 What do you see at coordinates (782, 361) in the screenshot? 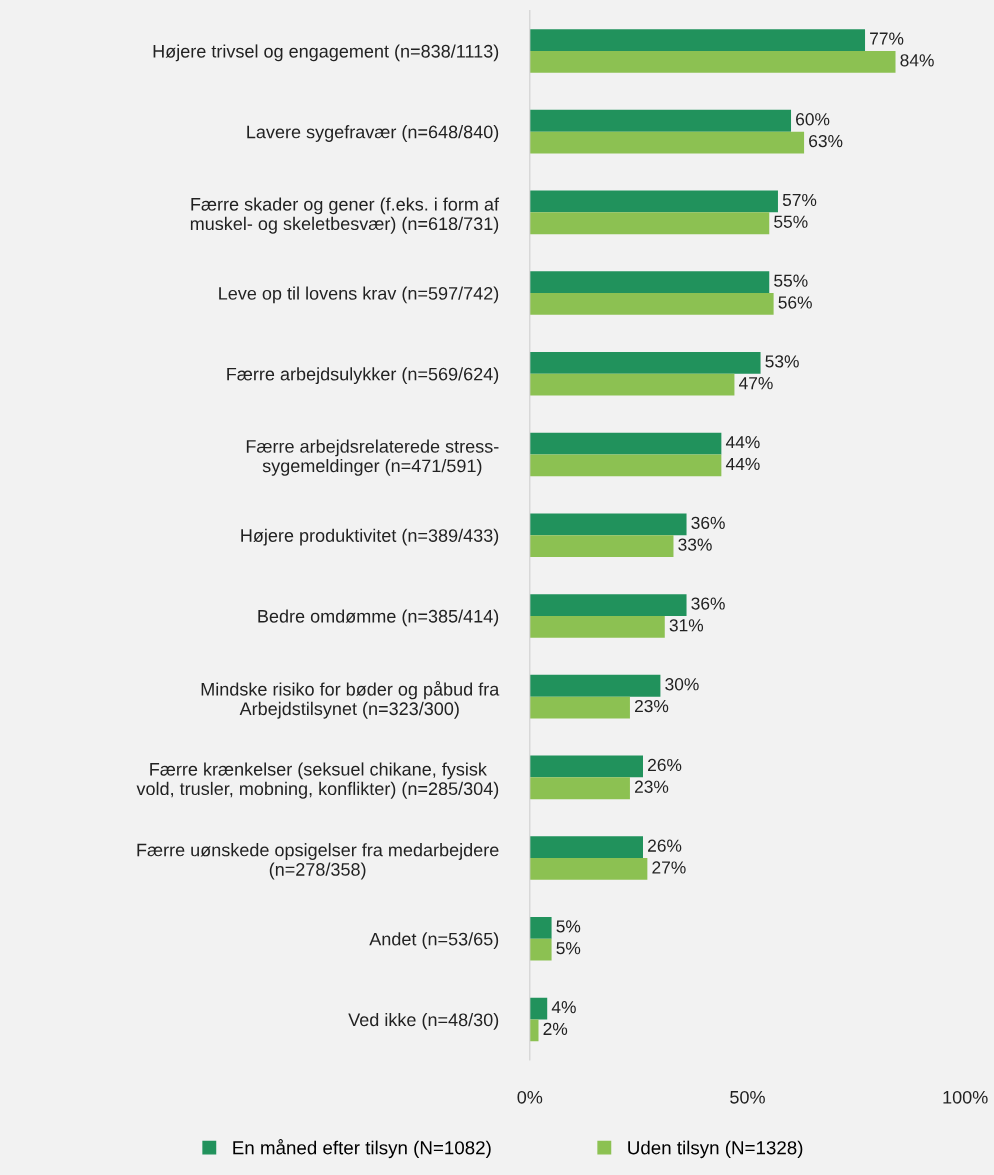
I see `data-label: 53%` at bounding box center [782, 361].